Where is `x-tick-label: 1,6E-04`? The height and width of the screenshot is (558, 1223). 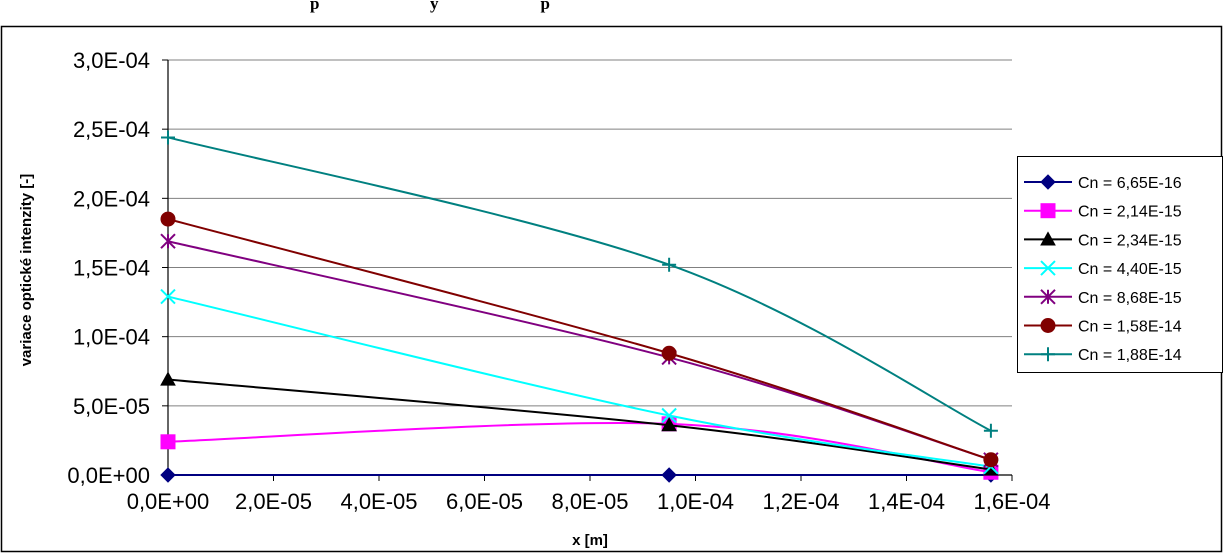 x-tick-label: 1,6E-04 is located at coordinates (1011, 501).